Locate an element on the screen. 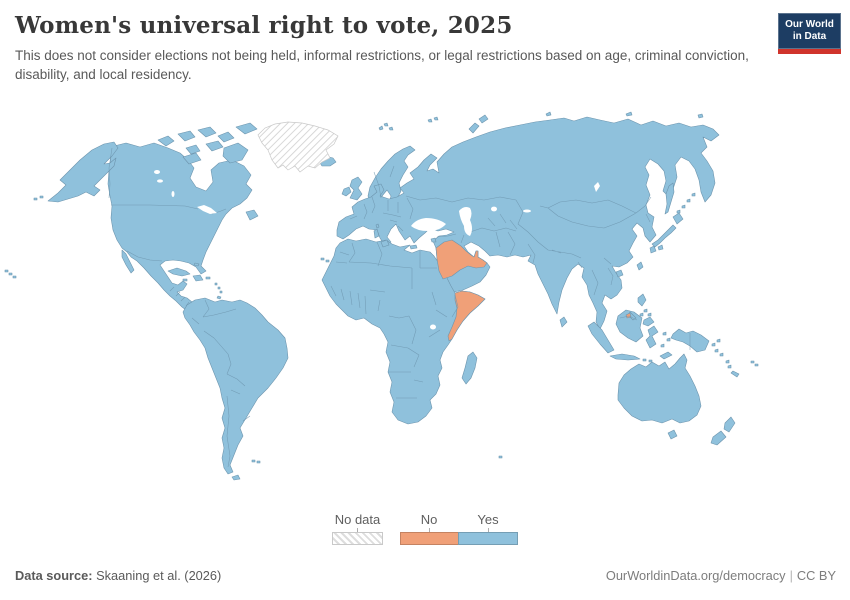  country-united-kingdom is located at coordinates (356, 188).